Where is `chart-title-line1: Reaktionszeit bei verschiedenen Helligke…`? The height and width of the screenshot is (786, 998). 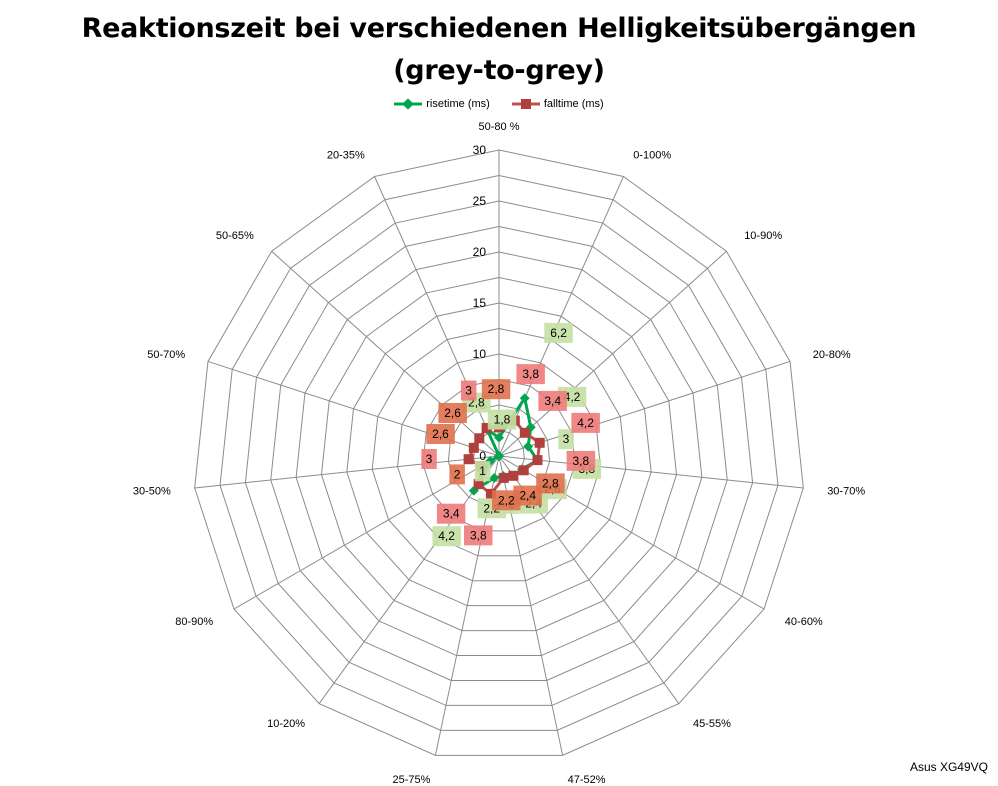
chart-title-line1: Reaktionszeit bei verschiedenen Helligke… is located at coordinates (499, 28).